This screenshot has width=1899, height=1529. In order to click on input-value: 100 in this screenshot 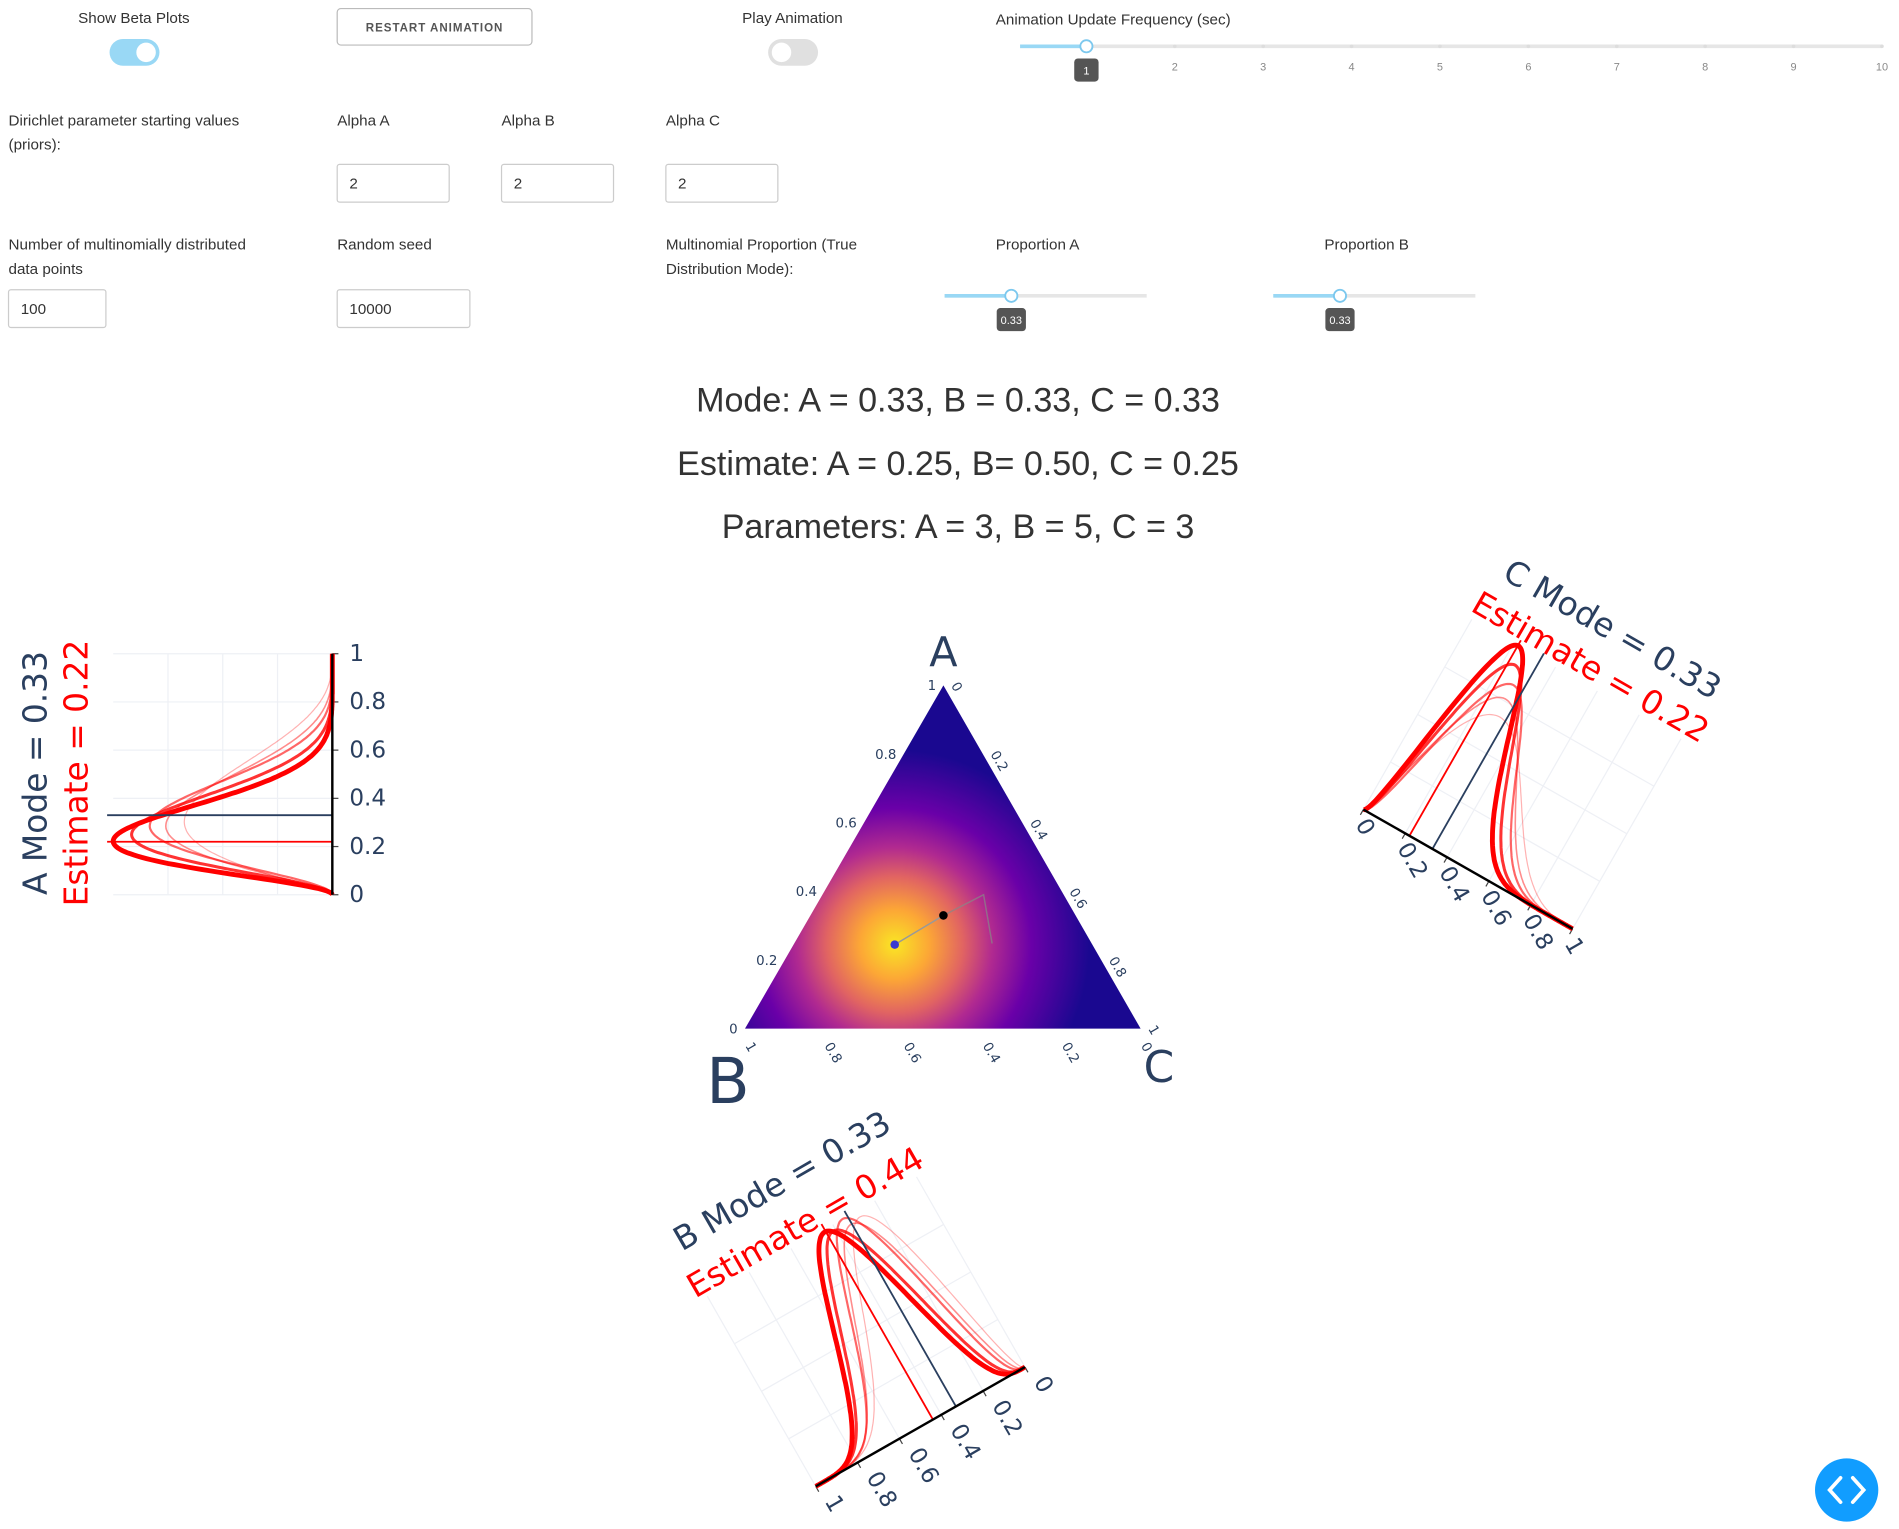, I will do `click(33, 309)`.